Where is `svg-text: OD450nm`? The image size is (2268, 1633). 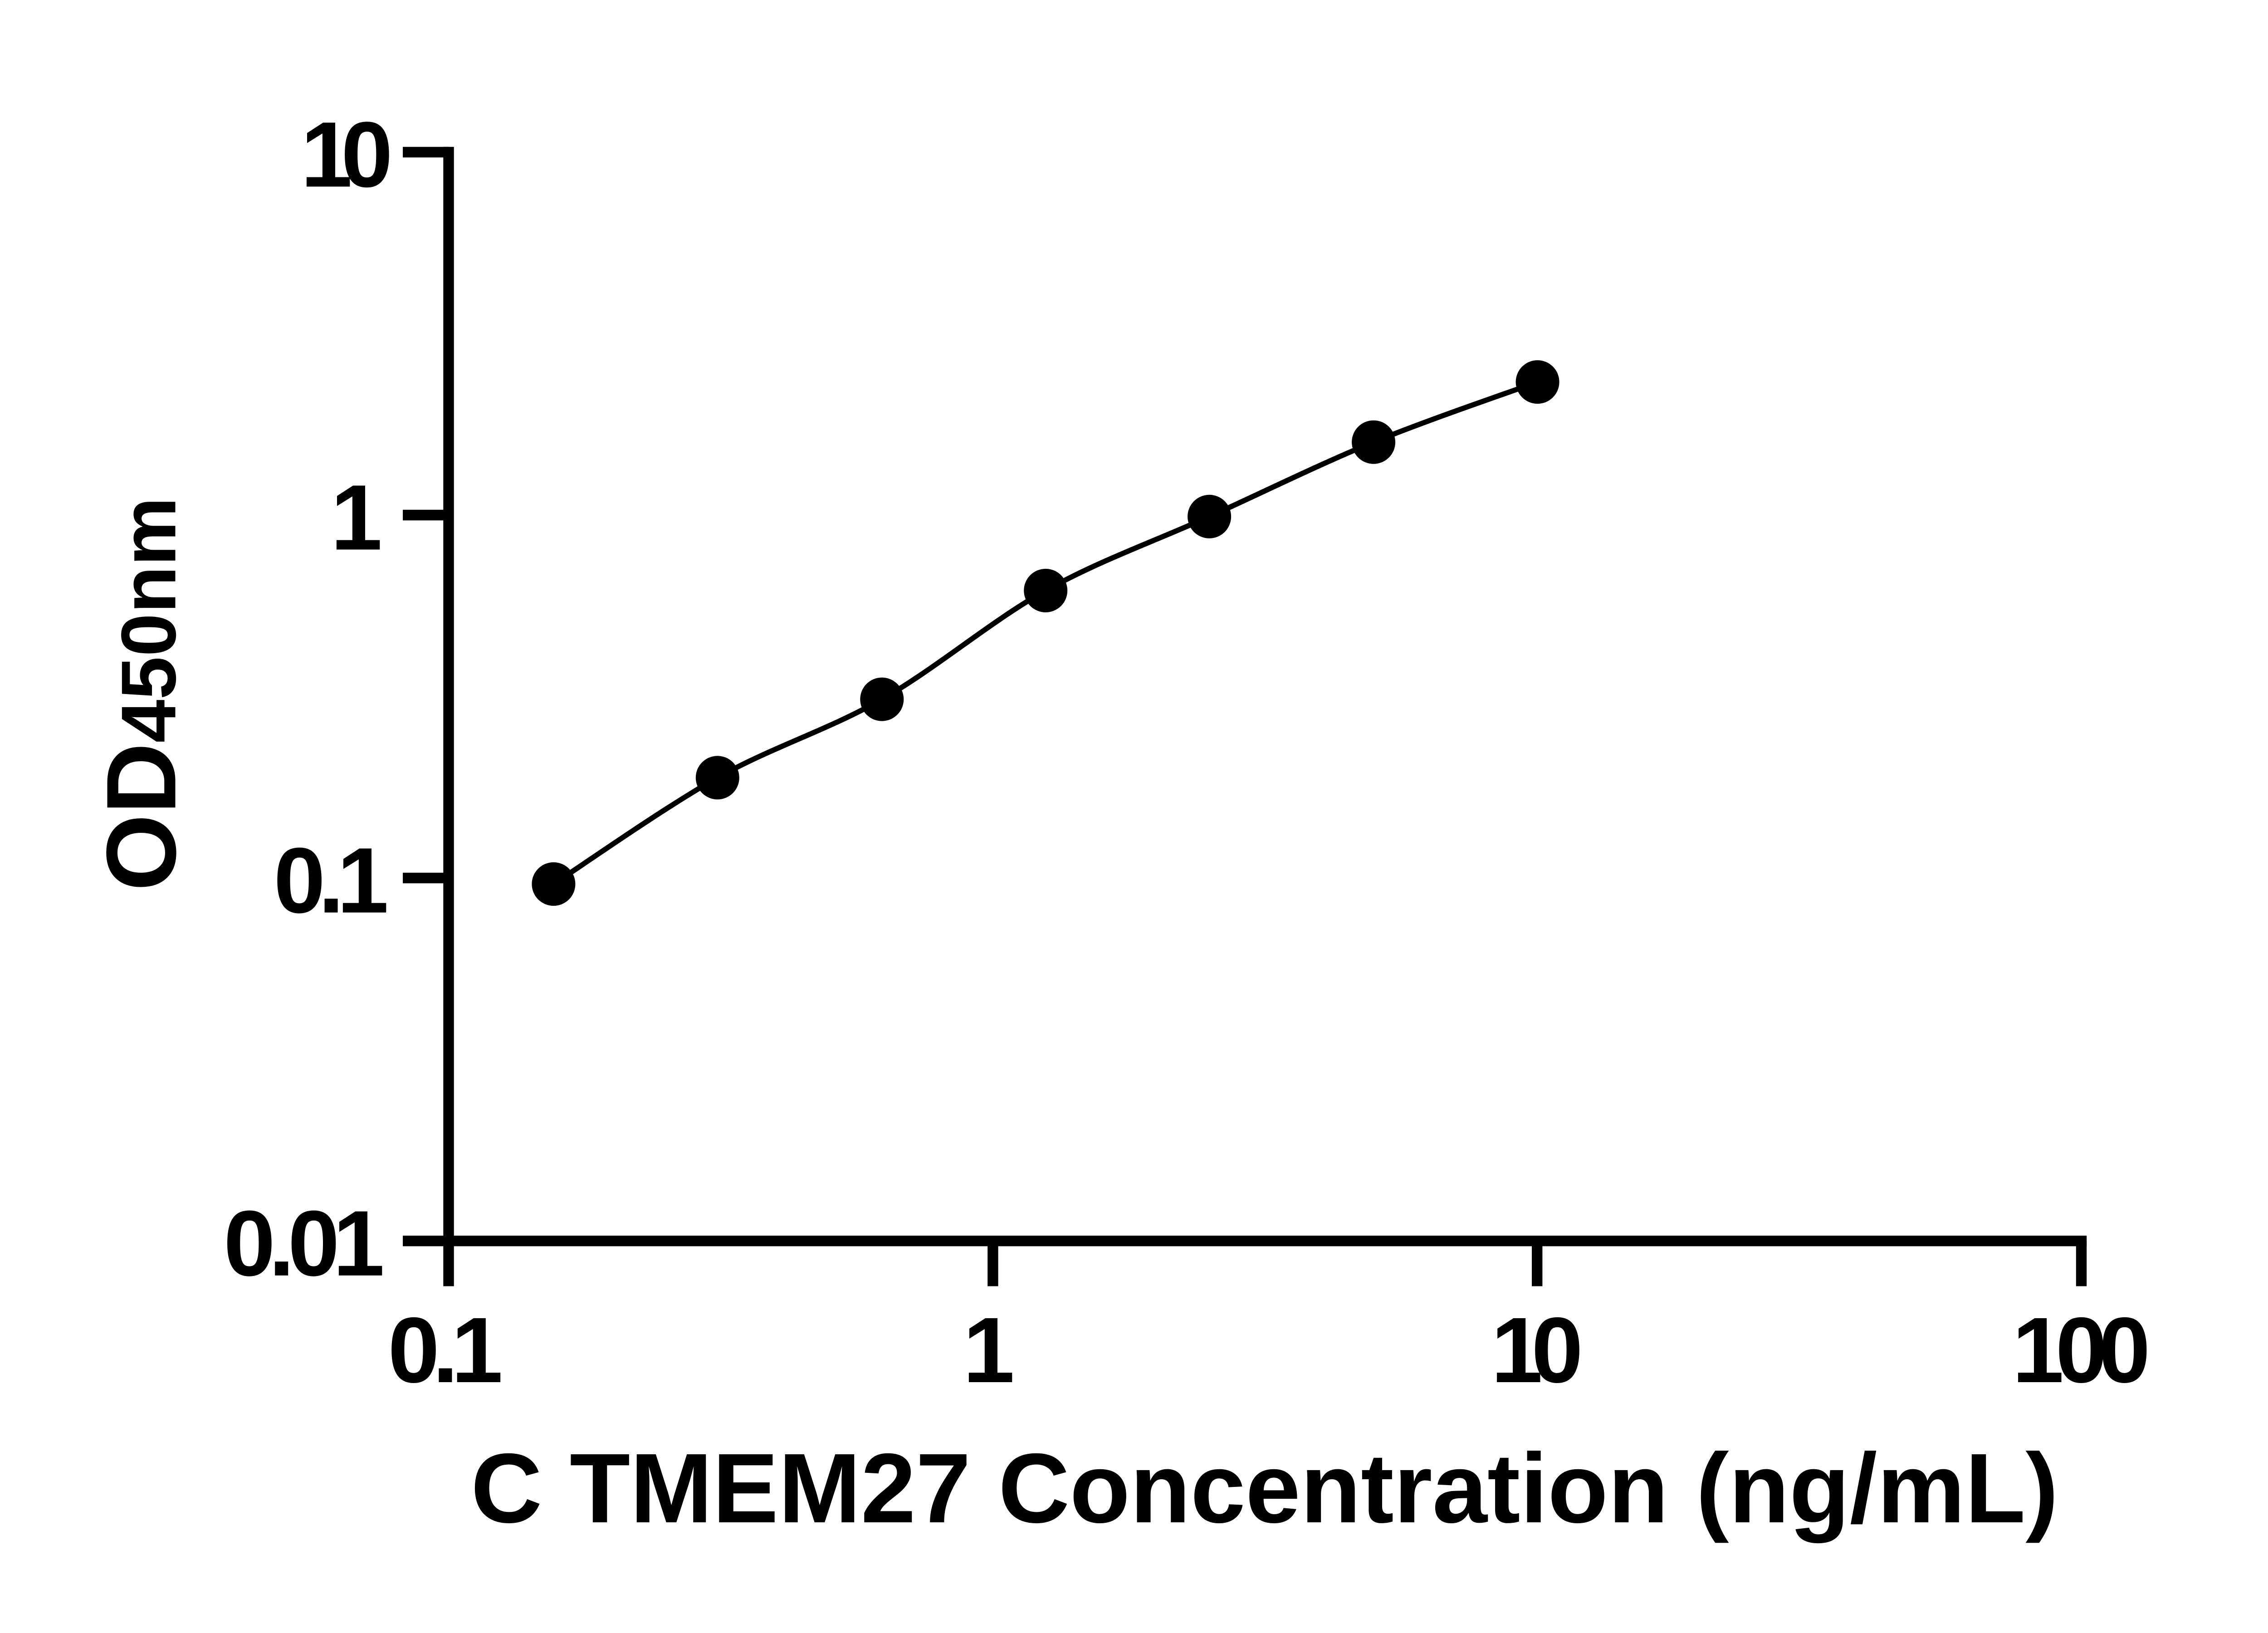 svg-text: OD450nm is located at coordinates (142, 694).